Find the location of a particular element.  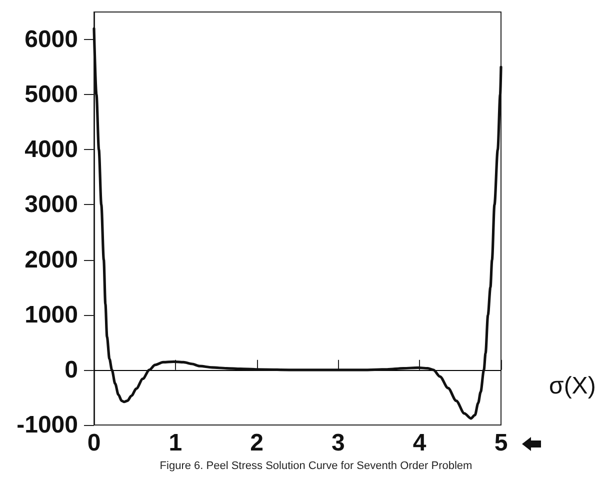

x-tick-label: 0 is located at coordinates (94, 443).